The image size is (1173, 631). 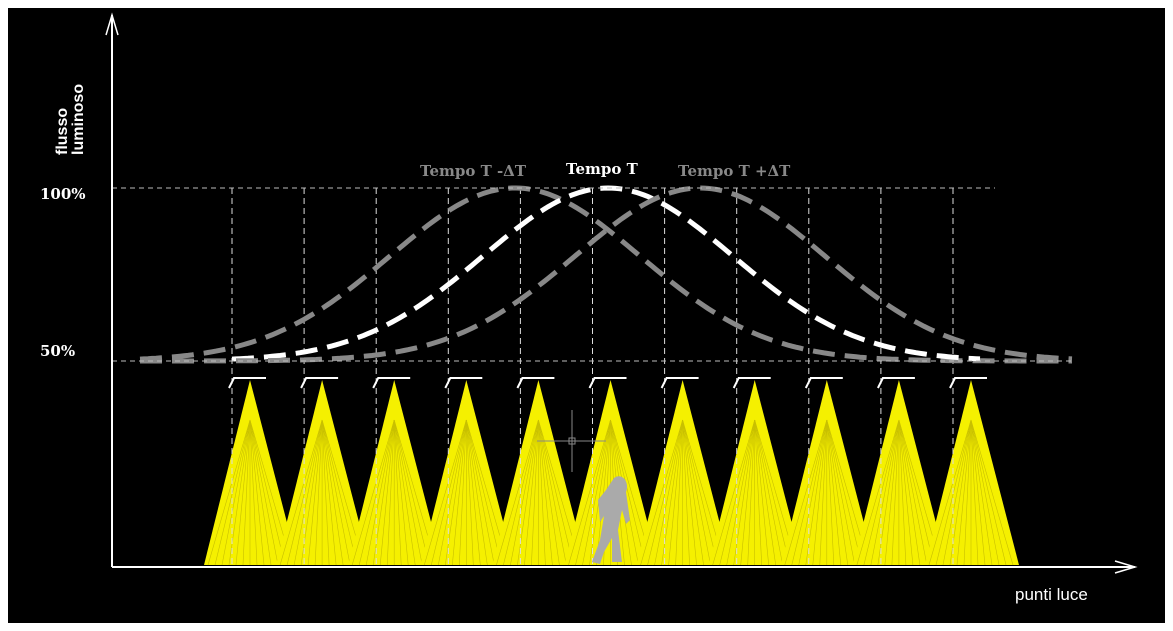 What do you see at coordinates (112, 24) in the screenshot?
I see `y-axis-arrow` at bounding box center [112, 24].